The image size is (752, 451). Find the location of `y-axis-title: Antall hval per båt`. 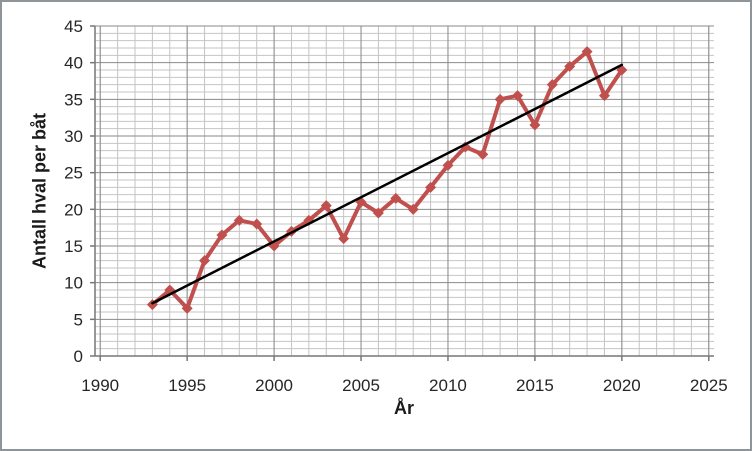

y-axis-title: Antall hval per båt is located at coordinates (39, 191).